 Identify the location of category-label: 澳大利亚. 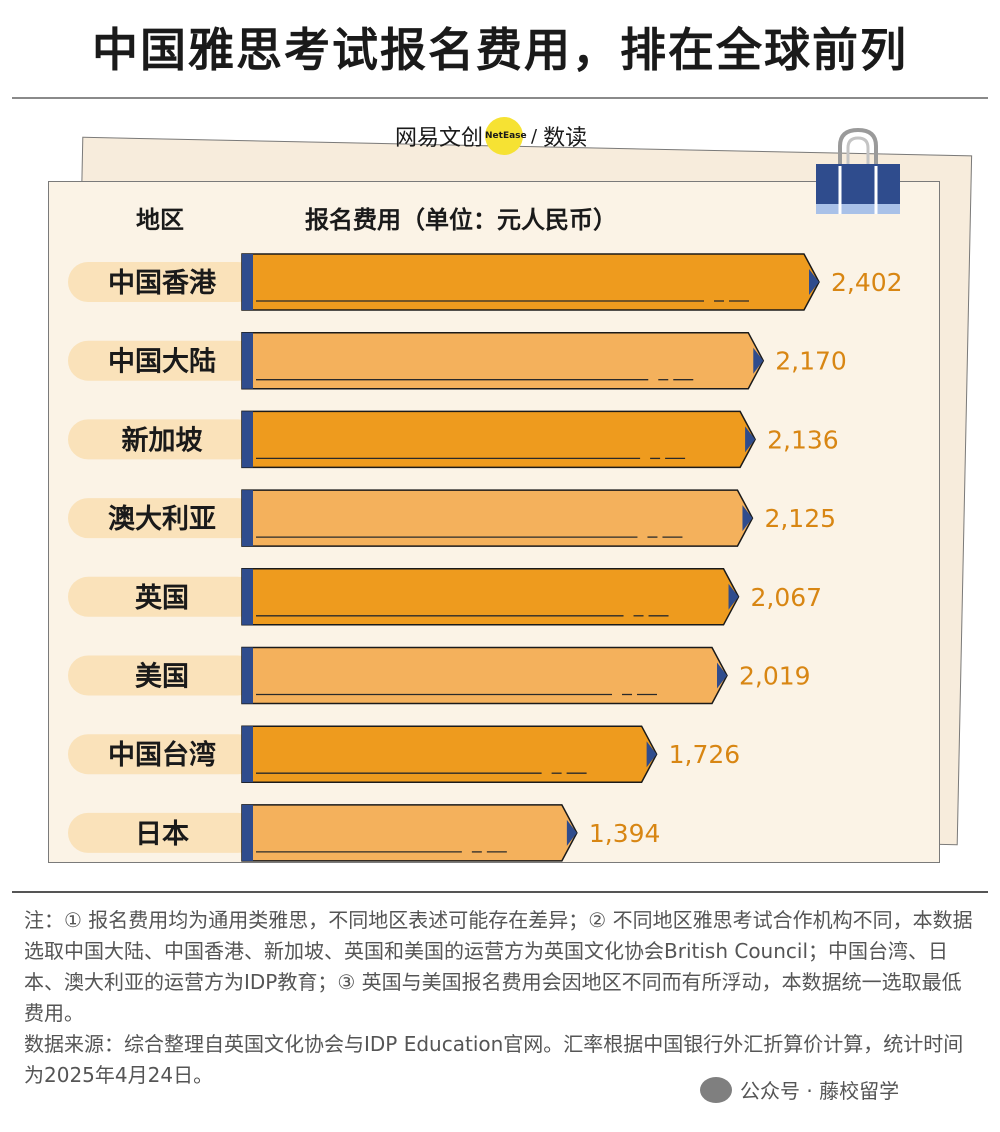
(162, 519).